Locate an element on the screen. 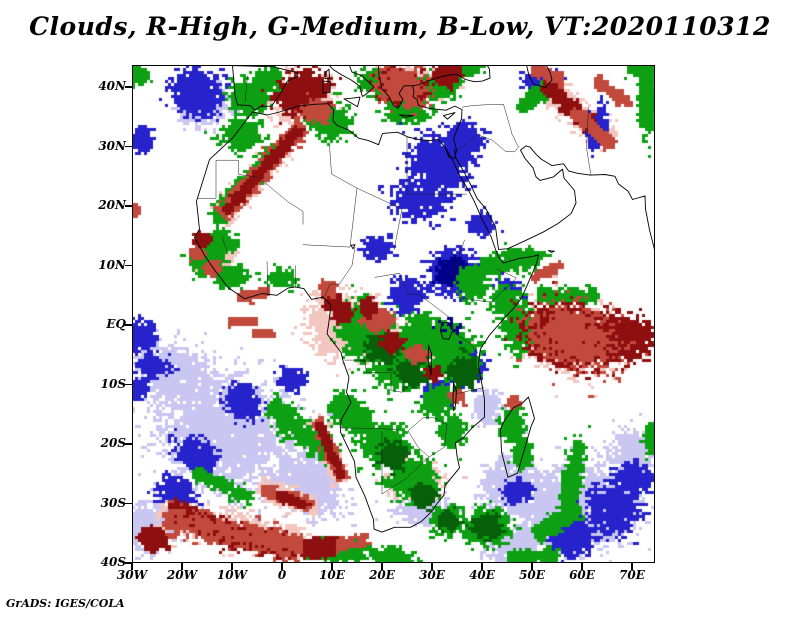 This screenshot has height=618, width=800. y-axis-tick-label: 20S is located at coordinates (113, 443).